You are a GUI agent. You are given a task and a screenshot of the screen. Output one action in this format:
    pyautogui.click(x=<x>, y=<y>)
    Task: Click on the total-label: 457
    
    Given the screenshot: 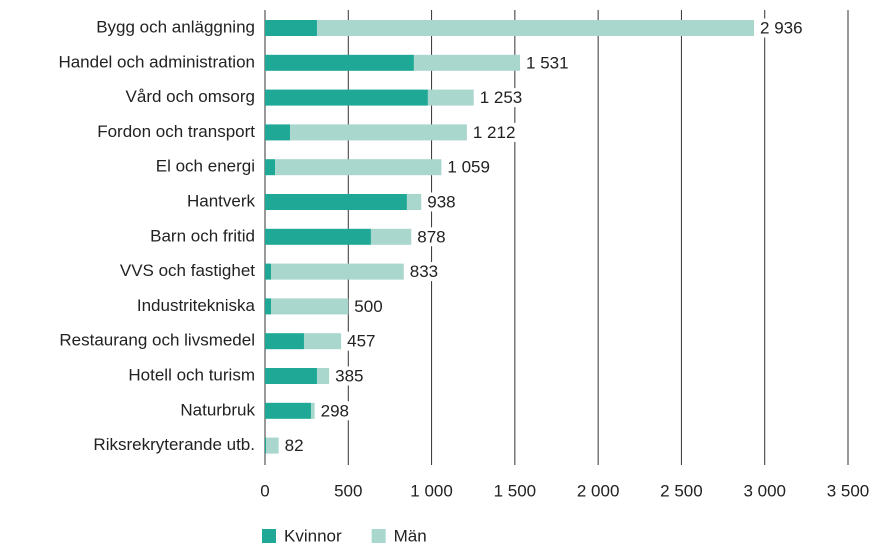 What is the action you would take?
    pyautogui.click(x=361, y=341)
    